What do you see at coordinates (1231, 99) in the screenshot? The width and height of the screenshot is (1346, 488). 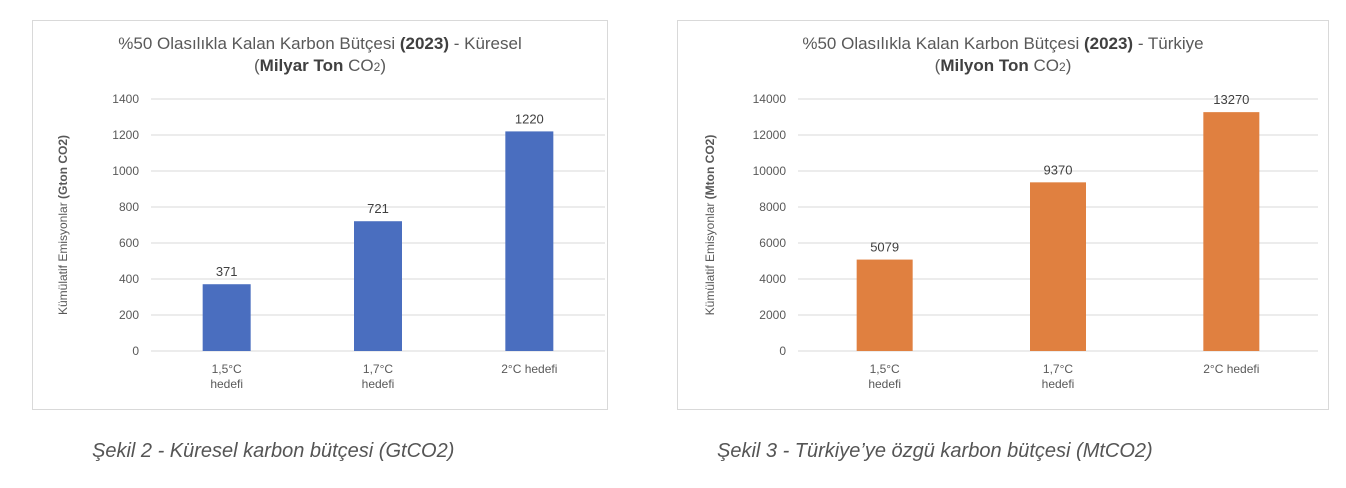 I see `data-label: 13270` at bounding box center [1231, 99].